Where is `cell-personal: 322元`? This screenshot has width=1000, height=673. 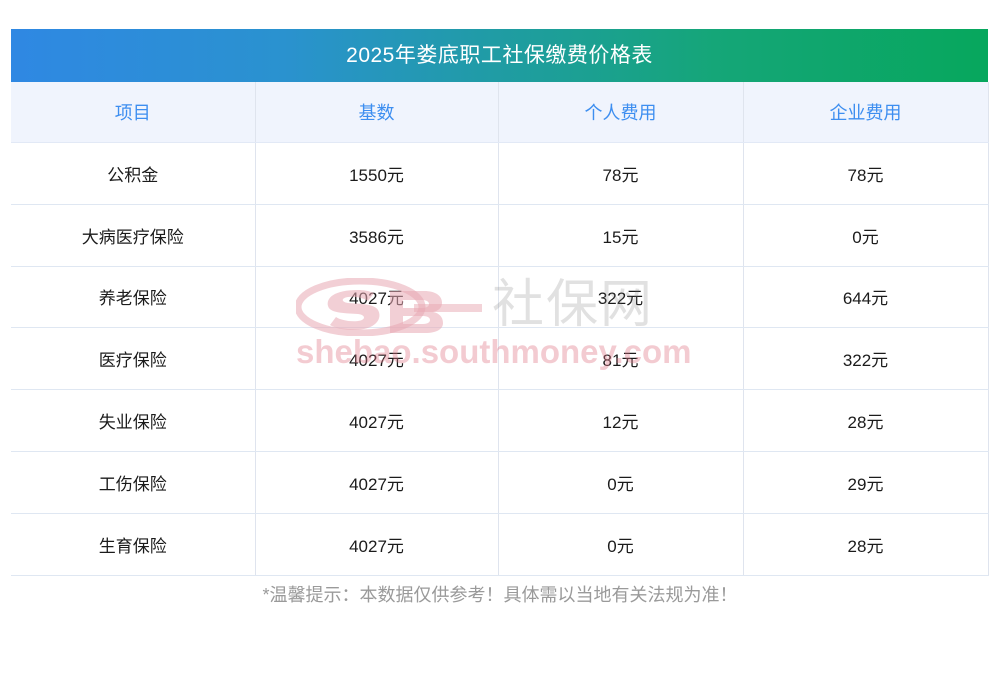 cell-personal: 322元 is located at coordinates (621, 297).